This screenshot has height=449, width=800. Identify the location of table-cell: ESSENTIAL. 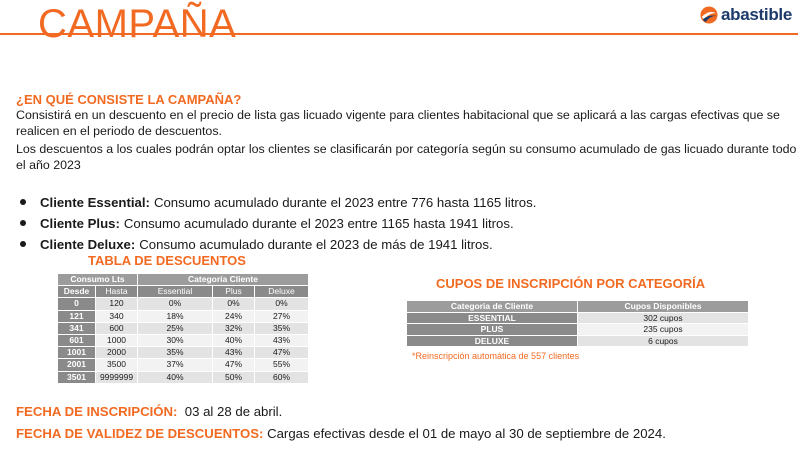
(492, 317).